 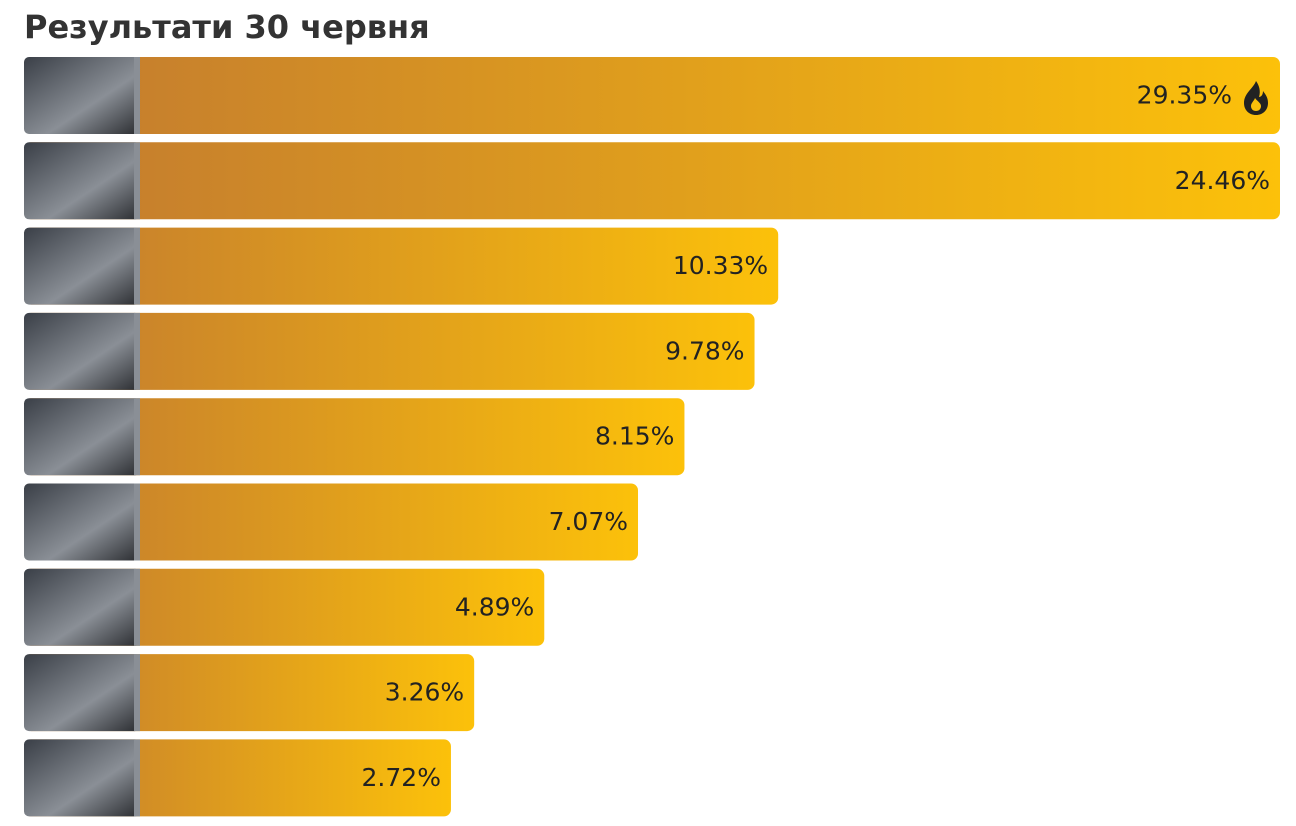 I want to click on value-label: 10.33%, so click(x=720, y=265).